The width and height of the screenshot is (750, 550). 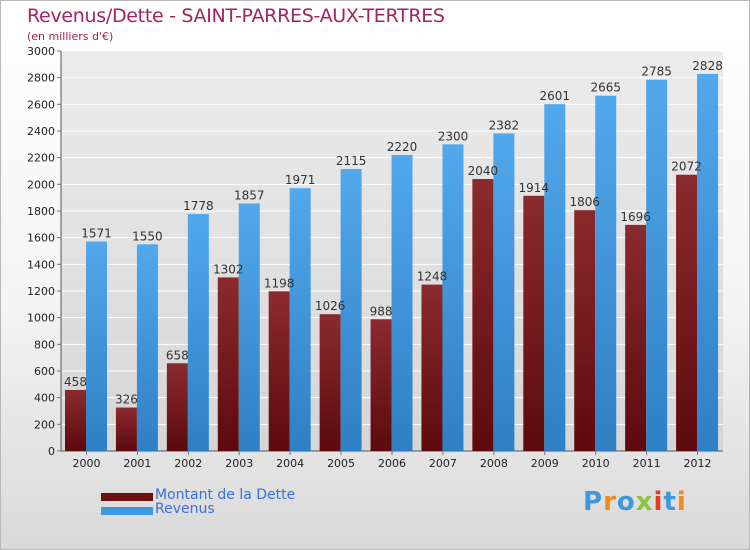 I want to click on chart-title: Revenus/Dette - SAINT-PARRES-AUX-TERTRES, so click(x=236, y=16).